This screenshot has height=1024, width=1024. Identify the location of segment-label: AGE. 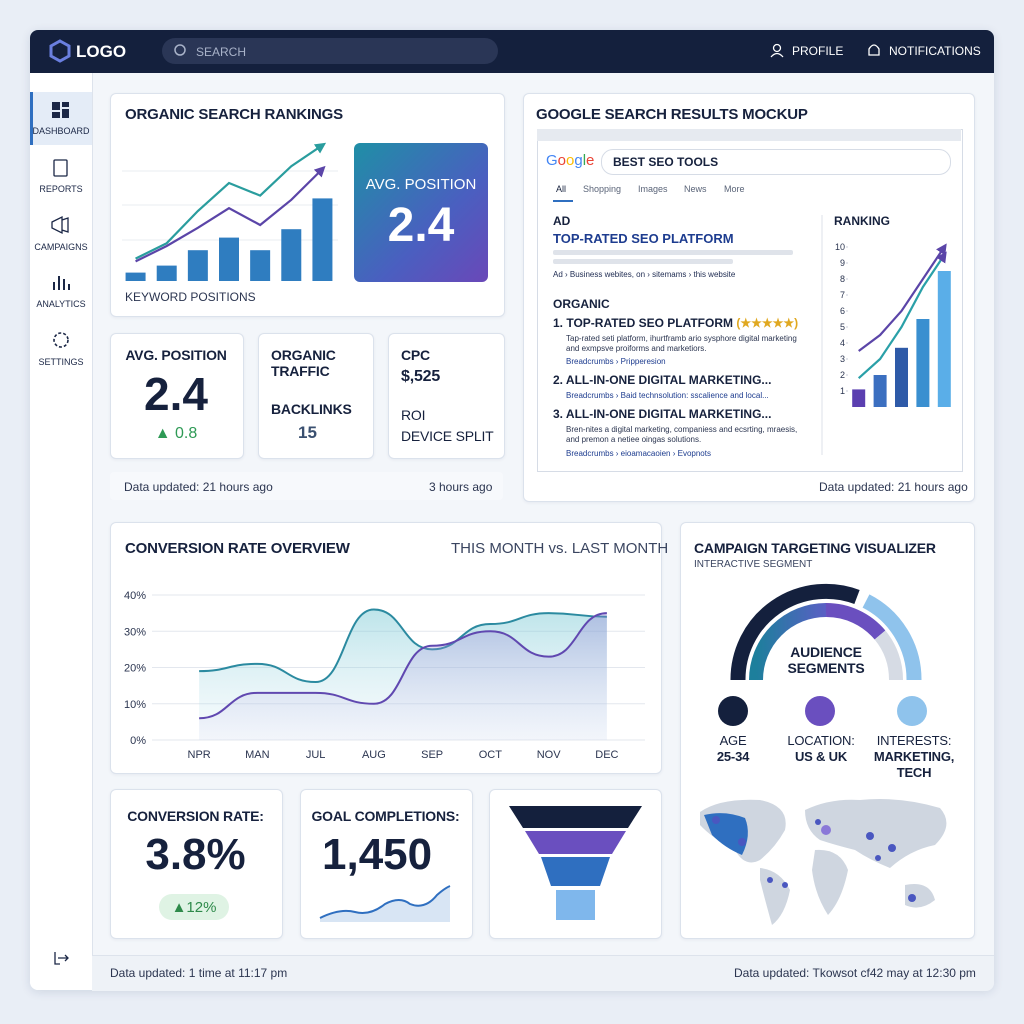
(733, 740).